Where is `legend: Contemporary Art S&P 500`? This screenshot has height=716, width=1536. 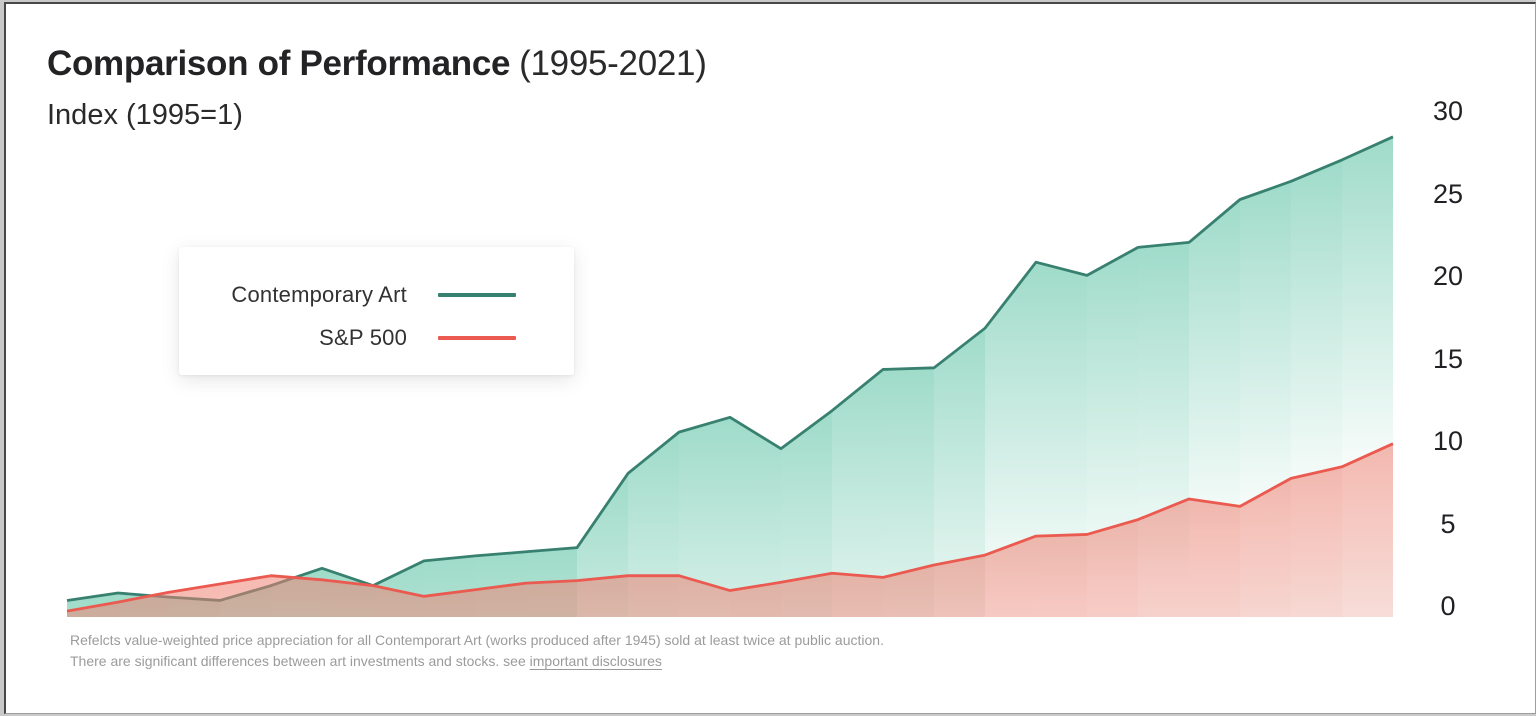
legend: Contemporary Art S&P 500 is located at coordinates (376, 311).